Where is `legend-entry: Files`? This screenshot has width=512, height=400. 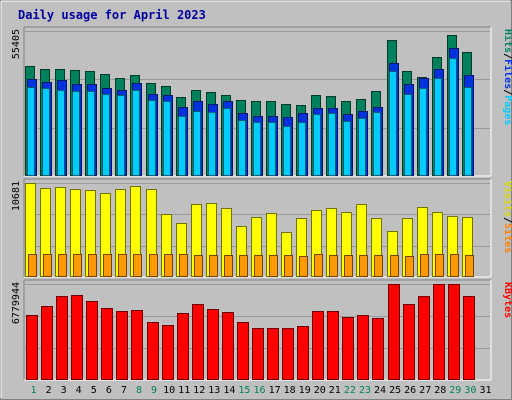 legend-entry: Files is located at coordinates (507, 74).